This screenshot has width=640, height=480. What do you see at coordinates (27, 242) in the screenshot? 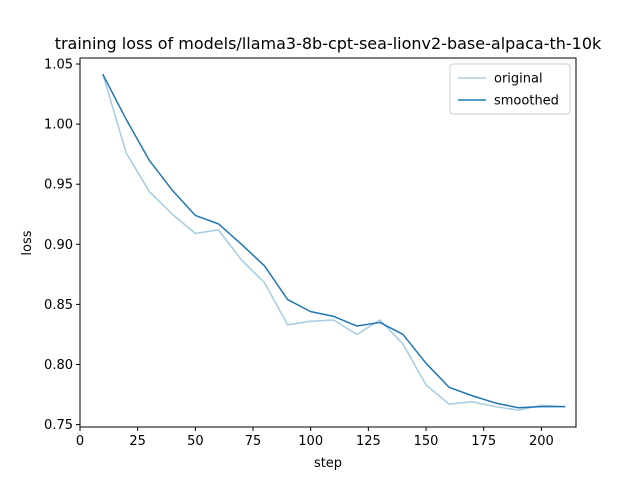
I see `y-axis-label: loss` at bounding box center [27, 242].